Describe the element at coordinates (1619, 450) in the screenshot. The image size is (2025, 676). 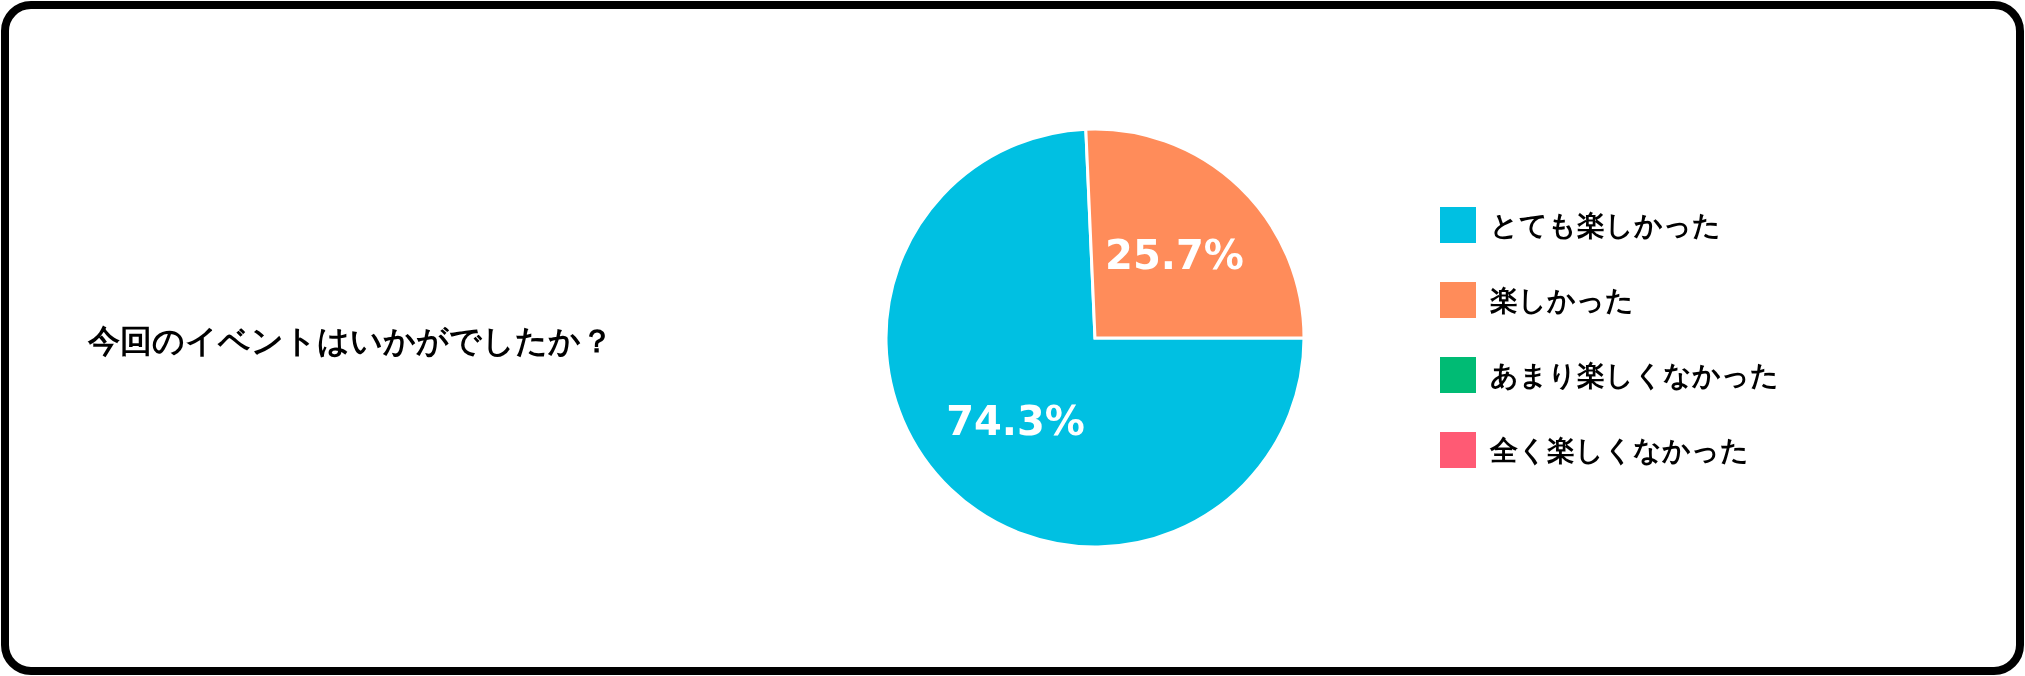
I see `legend-label: 全く楽しくなかった` at that location.